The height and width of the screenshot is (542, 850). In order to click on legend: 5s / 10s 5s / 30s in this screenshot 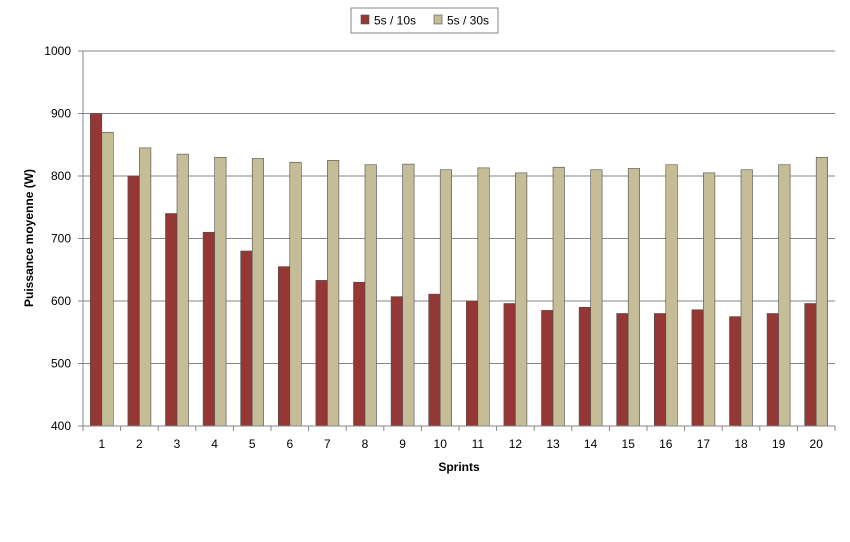, I will do `click(424, 20)`.